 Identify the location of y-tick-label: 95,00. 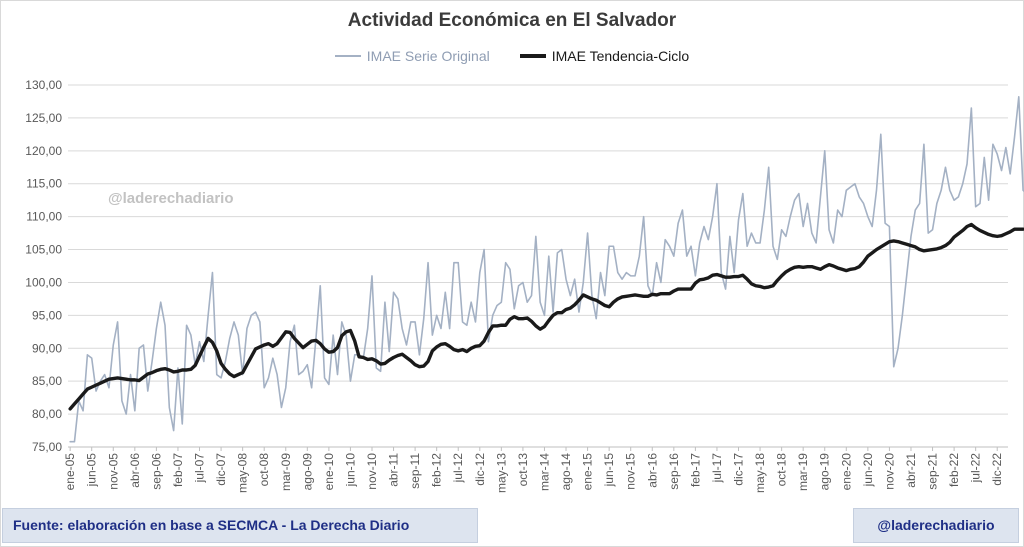
(47, 315).